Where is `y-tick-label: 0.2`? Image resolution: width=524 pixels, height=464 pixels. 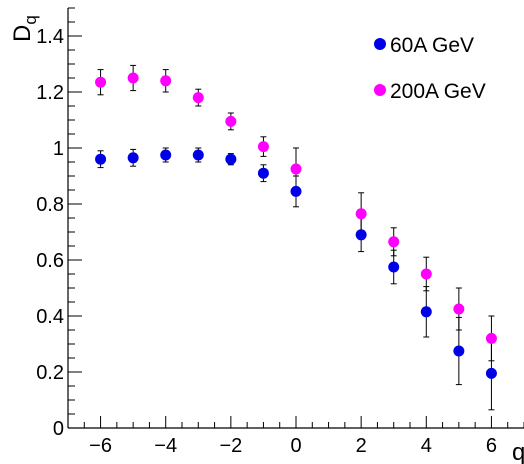
y-tick-label: 0.2 is located at coordinates (50, 373).